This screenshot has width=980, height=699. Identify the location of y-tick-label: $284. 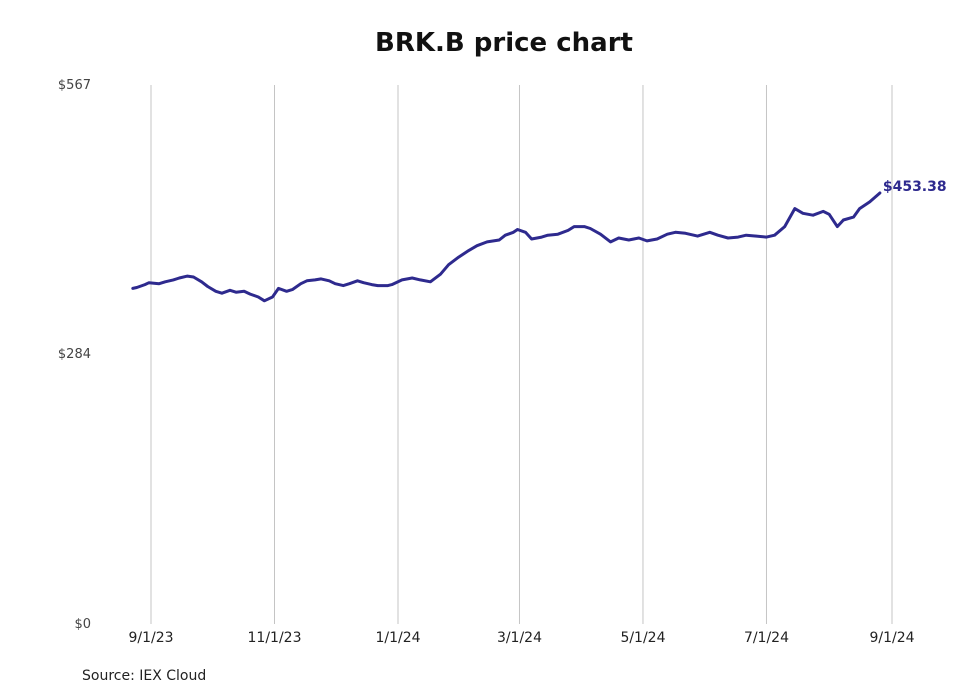
(74, 354).